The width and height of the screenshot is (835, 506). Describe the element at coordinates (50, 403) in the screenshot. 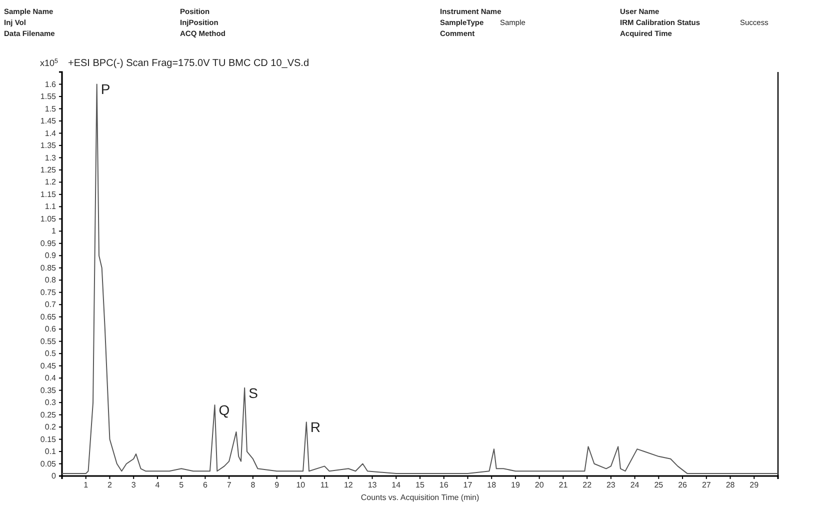

I see `y-tick-label: 0.3` at that location.